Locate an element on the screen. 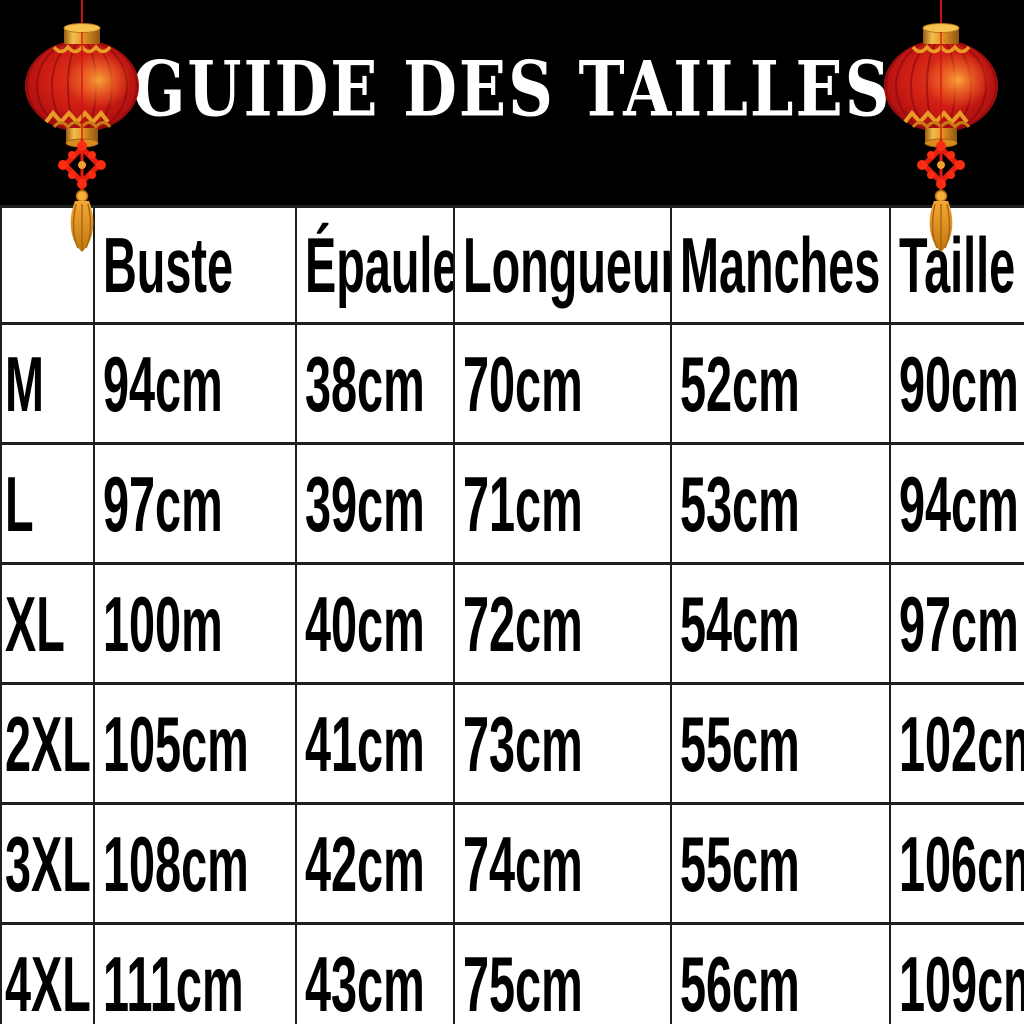 Image resolution: width=1024 pixels, height=1024 pixels. cell-value: 75cm is located at coordinates (523, 981).